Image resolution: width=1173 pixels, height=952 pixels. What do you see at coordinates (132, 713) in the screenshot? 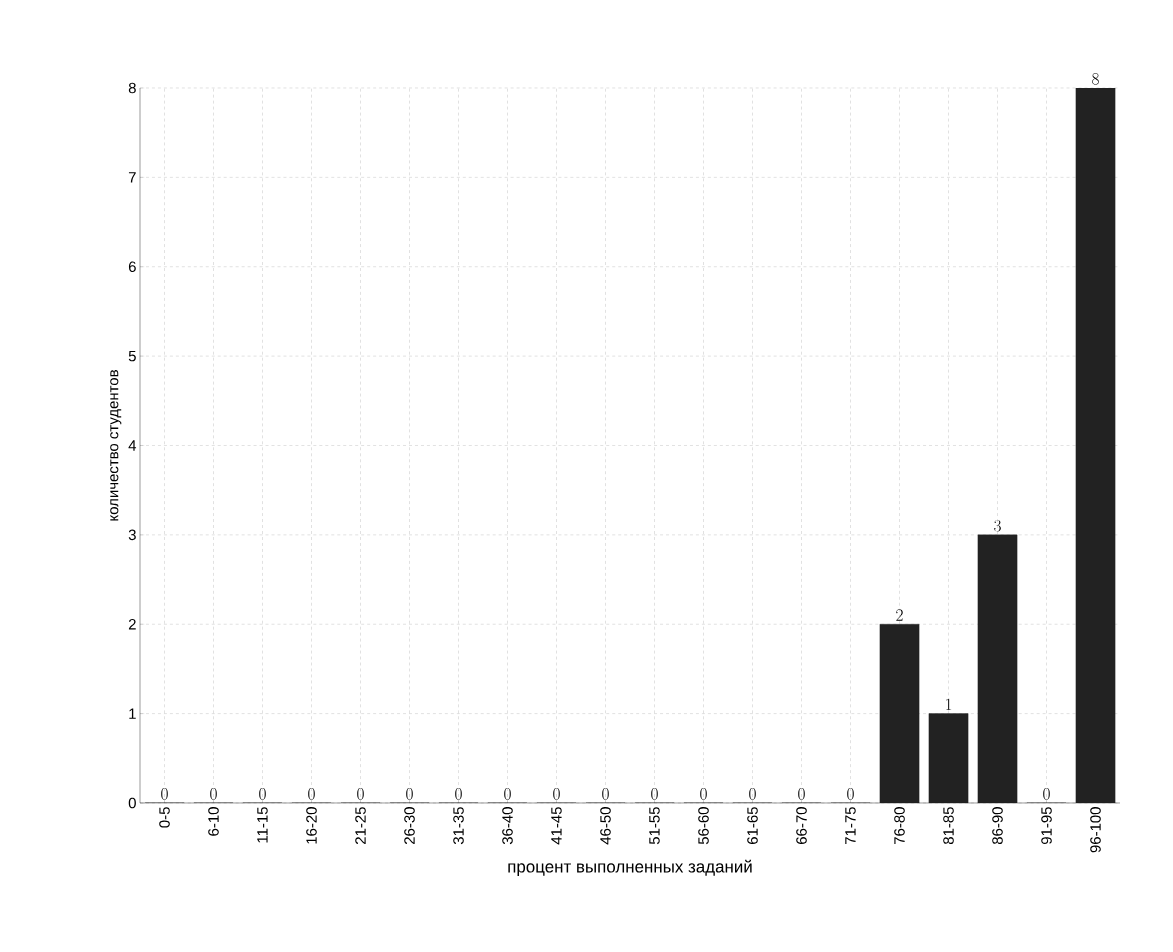
I see `y-tick-label: 1` at bounding box center [132, 713].